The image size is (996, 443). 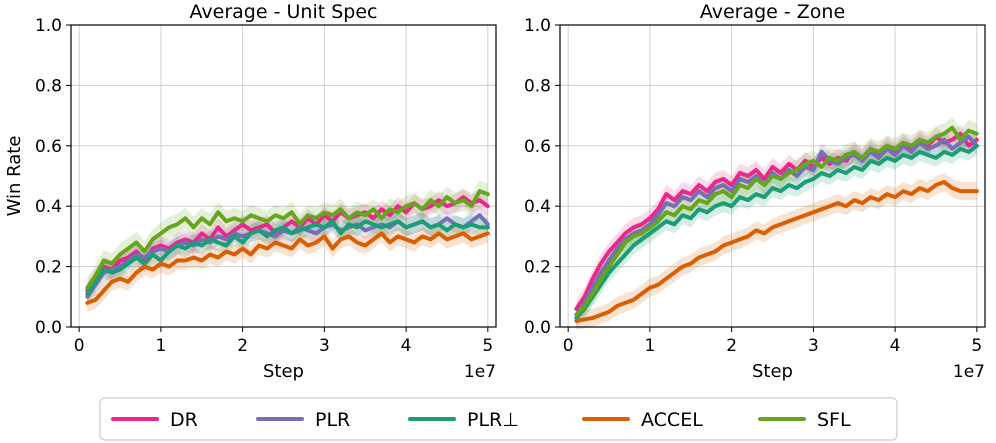 What do you see at coordinates (804, 420) in the screenshot?
I see `legend-entry-4: SFL` at bounding box center [804, 420].